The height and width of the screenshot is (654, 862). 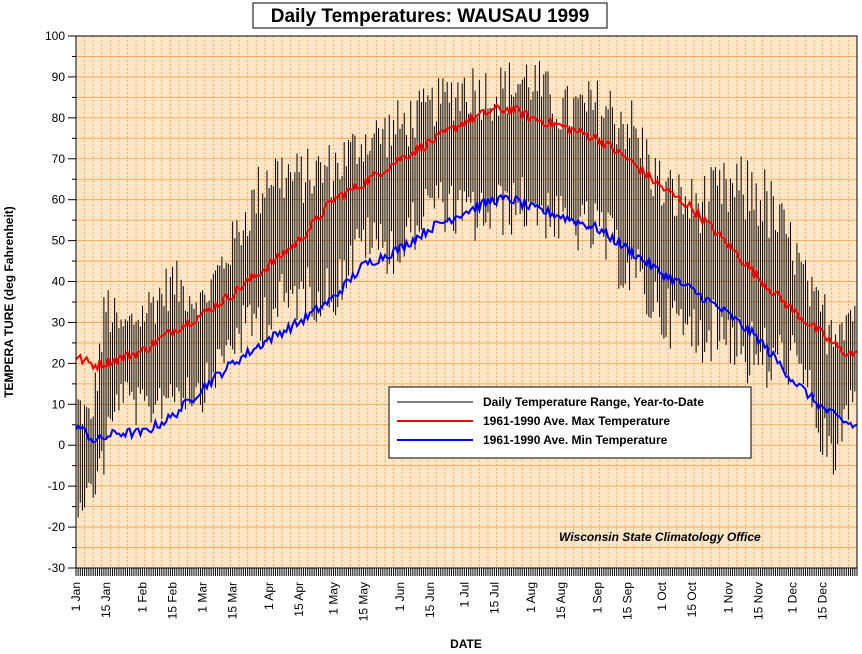 I want to click on x-tick-label: 15 Nov, so click(x=758, y=601).